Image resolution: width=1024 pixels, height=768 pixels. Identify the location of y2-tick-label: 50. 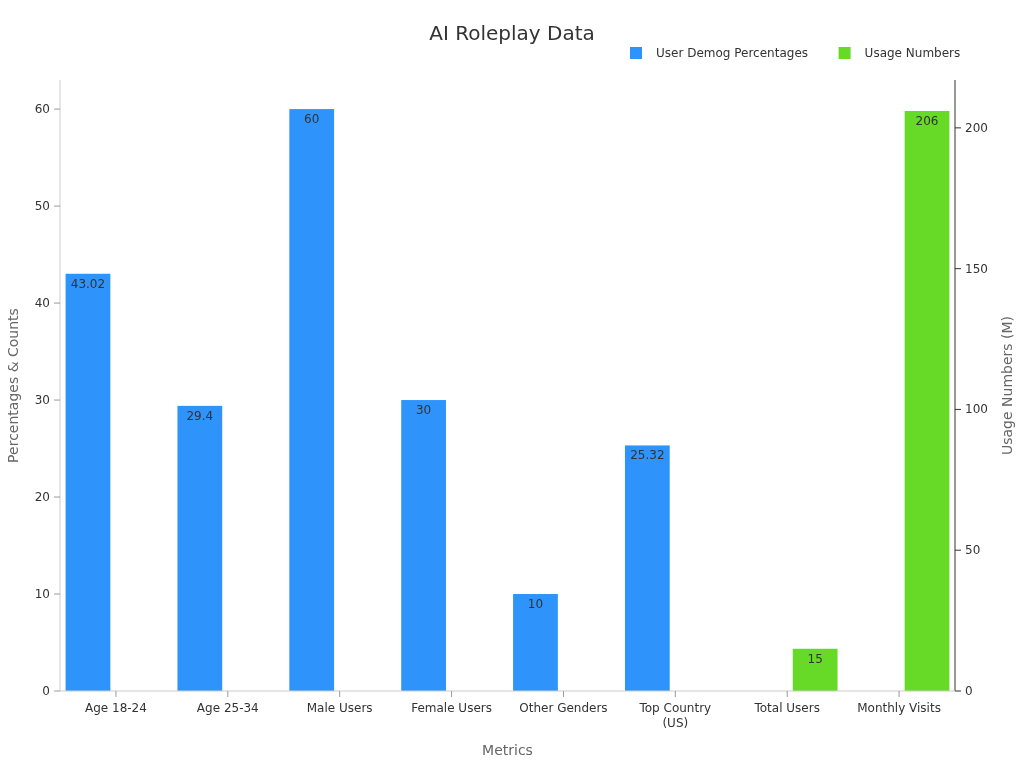
(973, 550).